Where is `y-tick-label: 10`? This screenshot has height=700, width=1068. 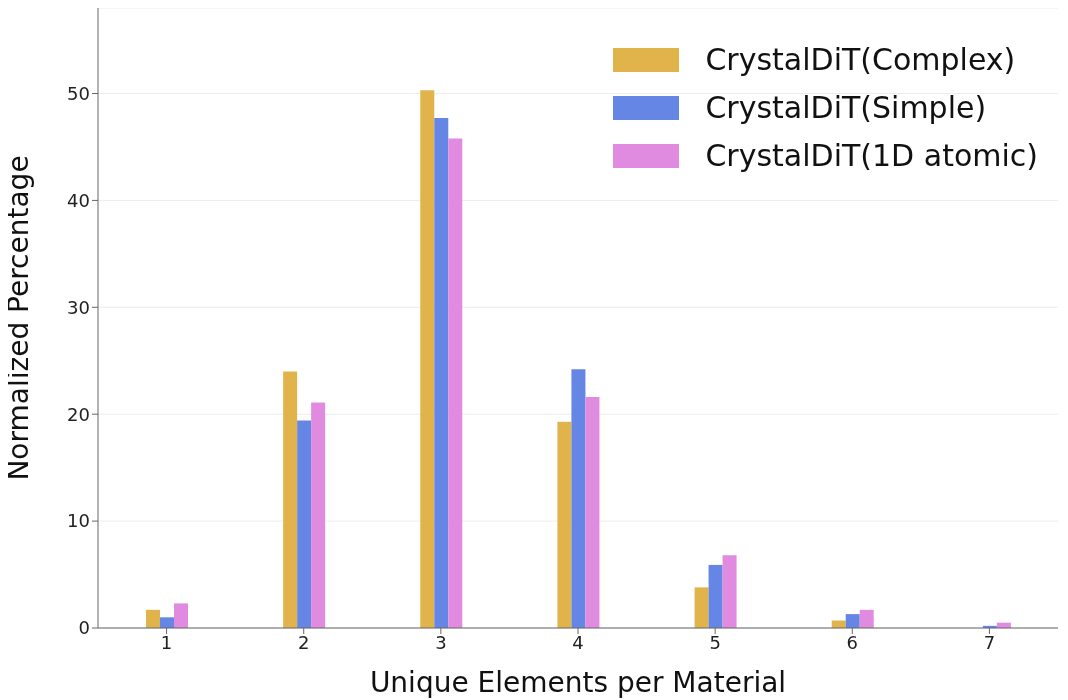
y-tick-label: 10 is located at coordinates (78, 521).